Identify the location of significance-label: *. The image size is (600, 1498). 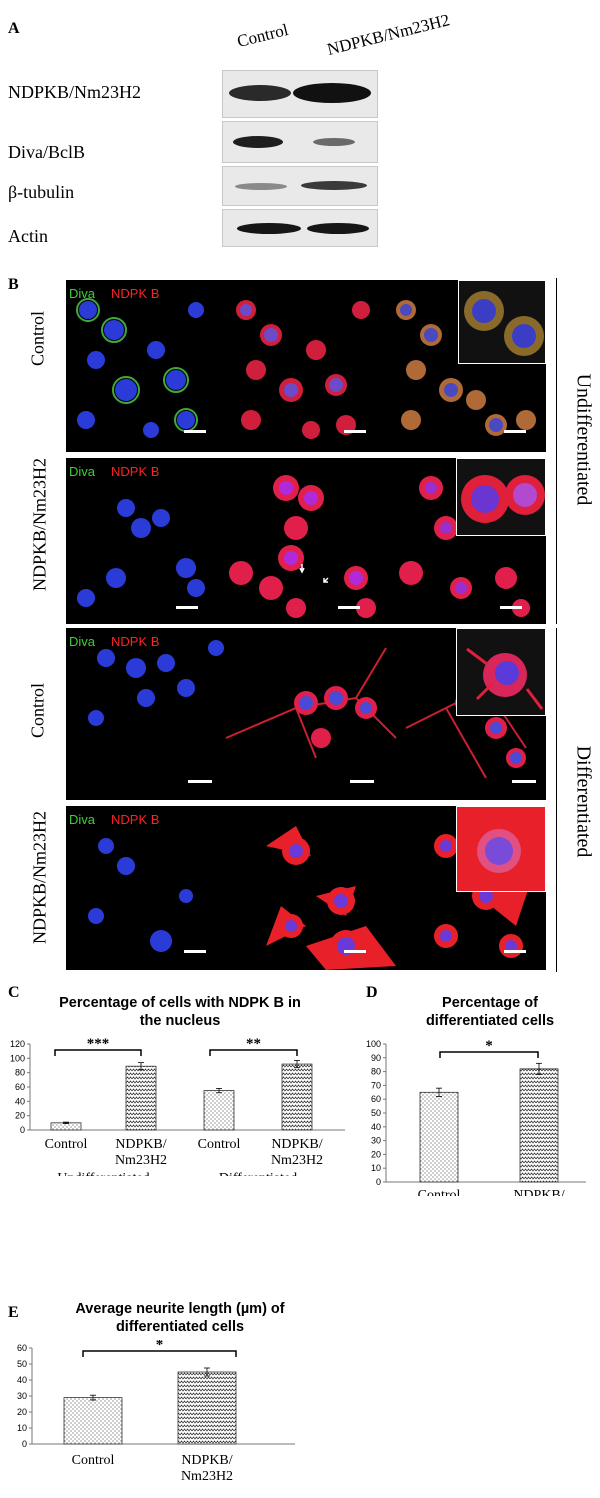
(489, 1046).